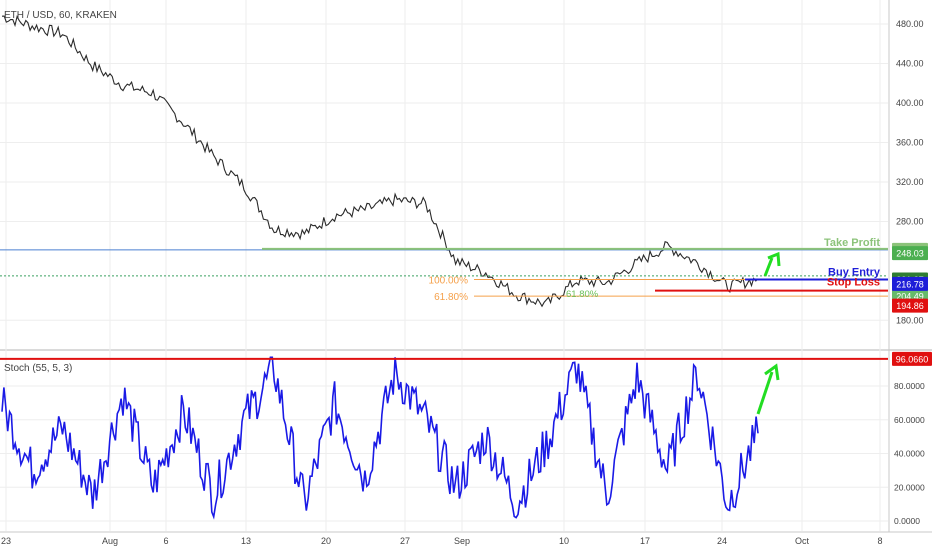  I want to click on price-badge-label: 216.78, so click(910, 284).